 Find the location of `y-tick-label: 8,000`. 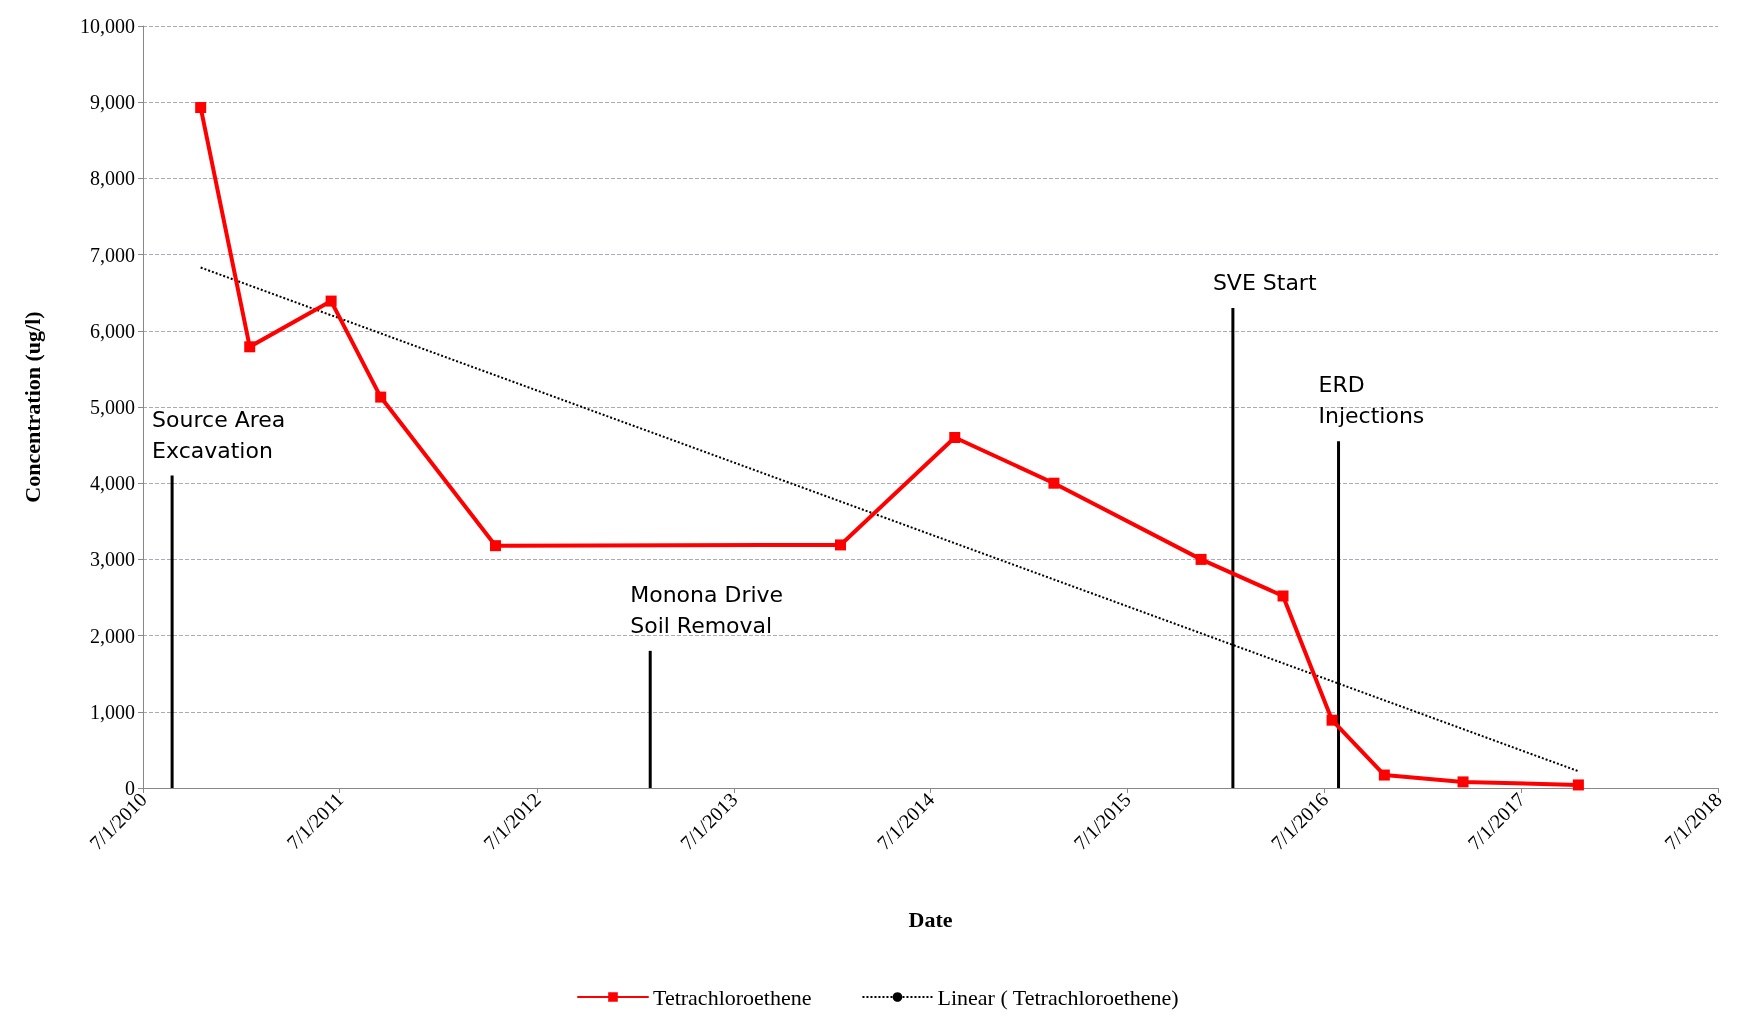

y-tick-label: 8,000 is located at coordinates (112, 178).